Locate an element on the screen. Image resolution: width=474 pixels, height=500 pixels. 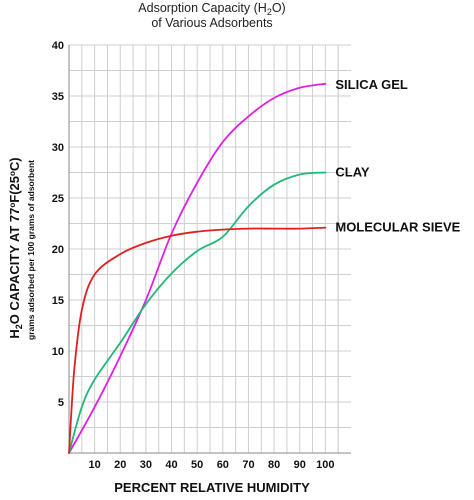
y-tick-label: 10 is located at coordinates (58, 352).